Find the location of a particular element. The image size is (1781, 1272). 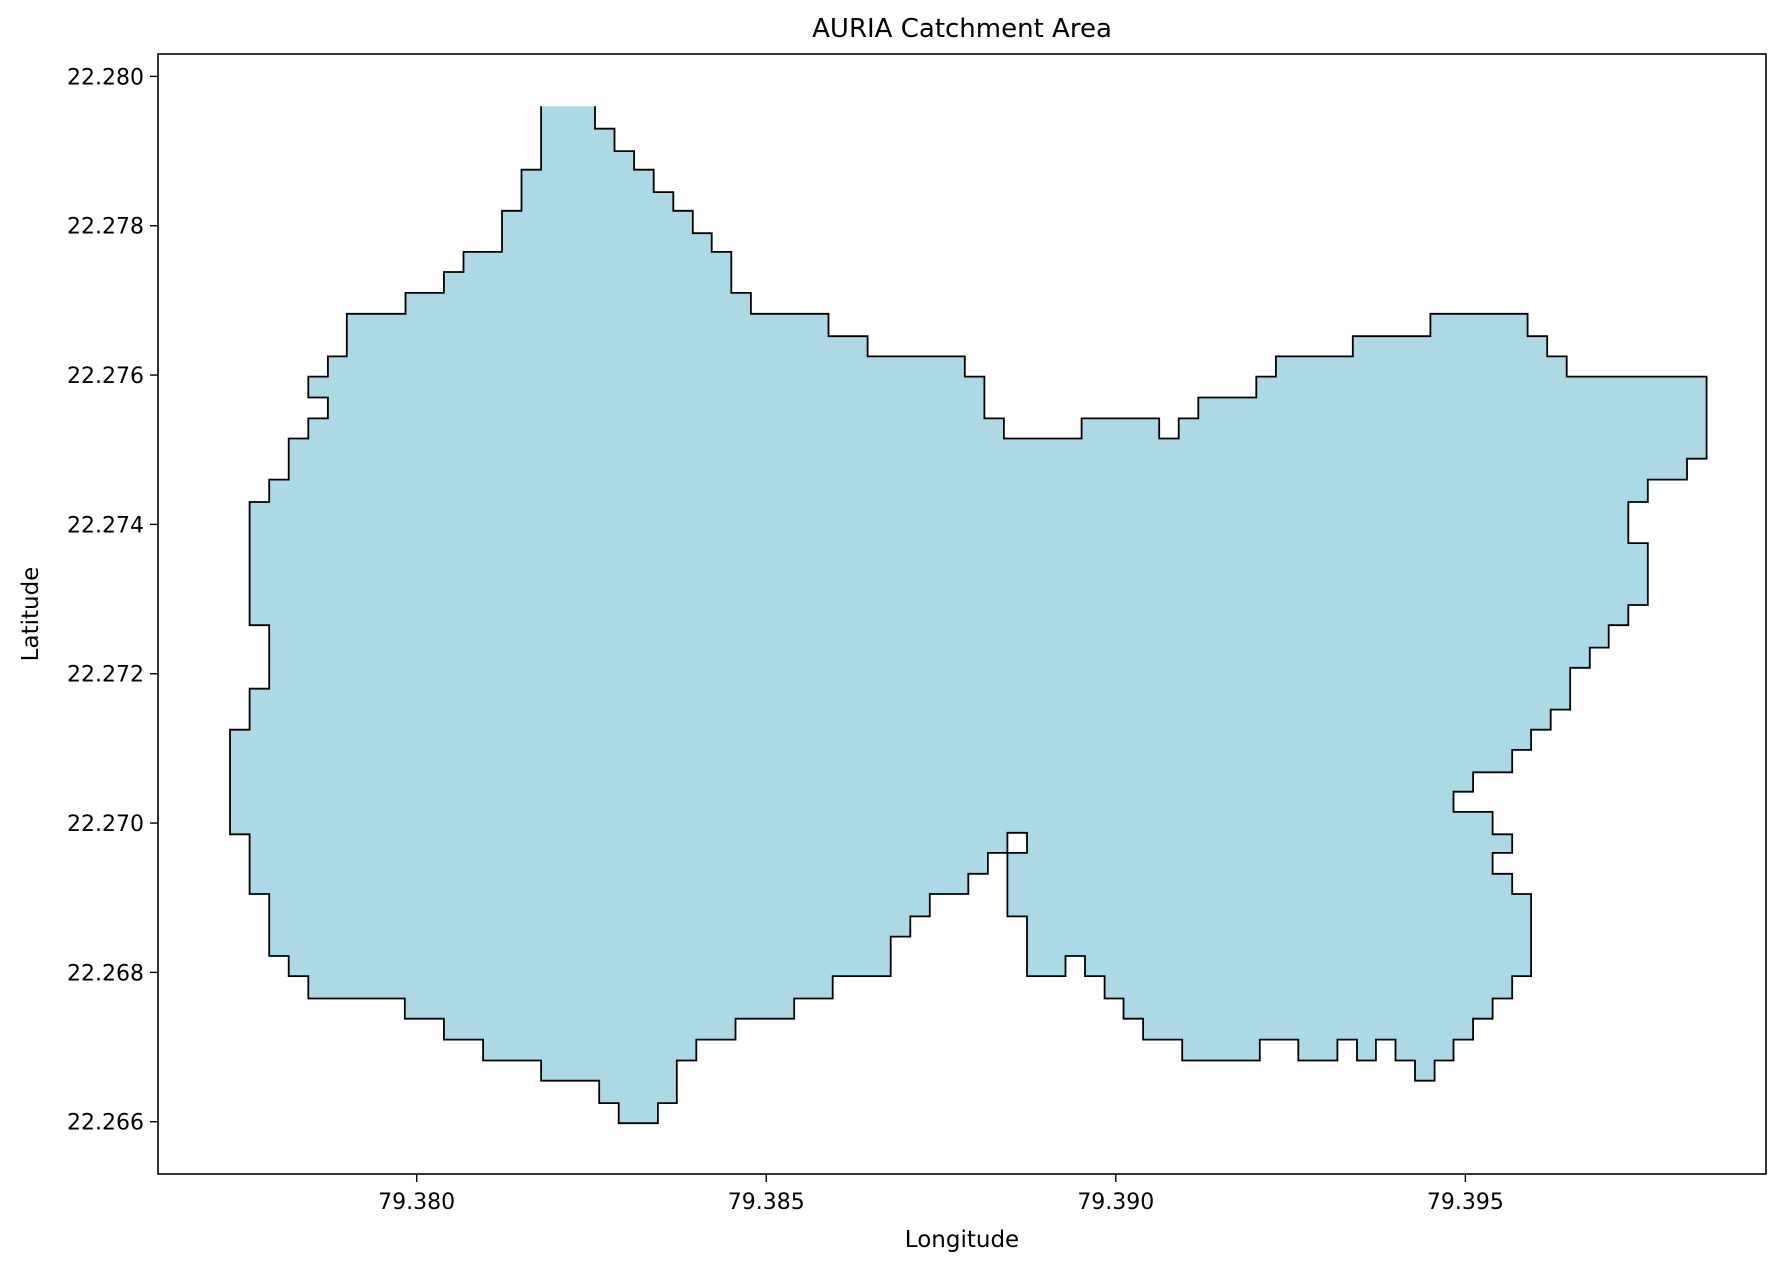

y-tick-label: 22.272 is located at coordinates (105, 675).